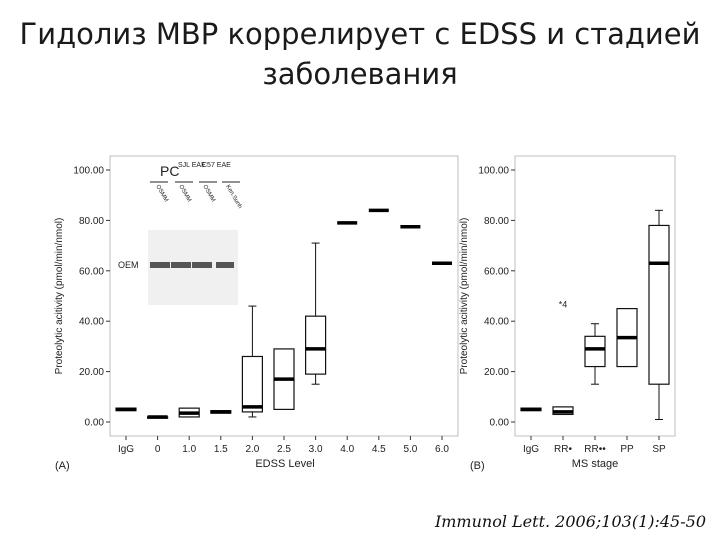 This screenshot has height=540, width=720. Describe the element at coordinates (284, 464) in the screenshot. I see `x-axis-label: EDSS Level` at that location.